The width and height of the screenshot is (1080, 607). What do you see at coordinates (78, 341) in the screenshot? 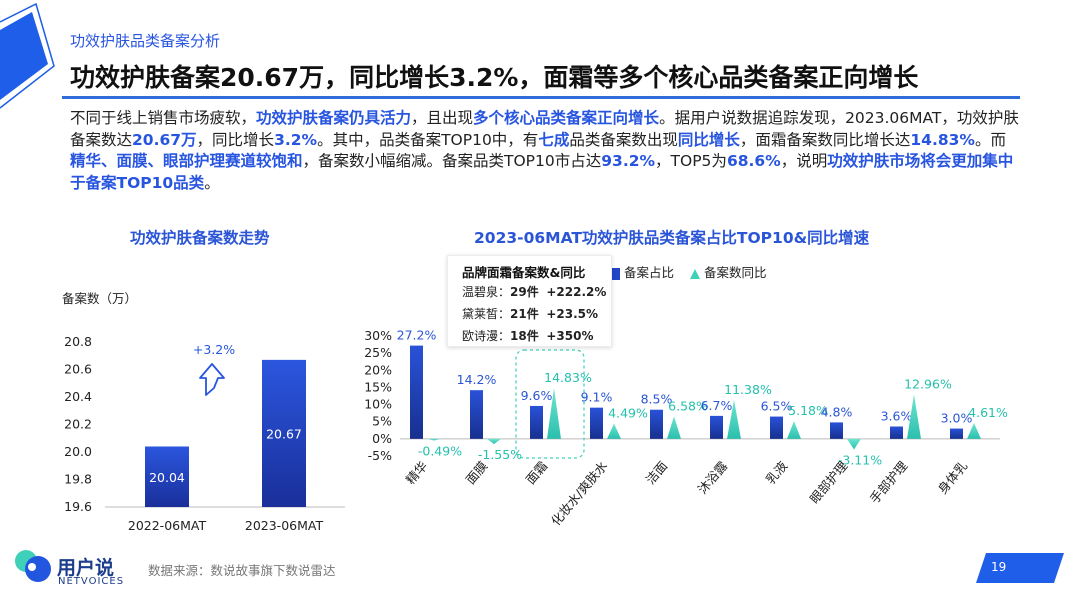
I see `y-tick-label: 20.8` at bounding box center [78, 341].